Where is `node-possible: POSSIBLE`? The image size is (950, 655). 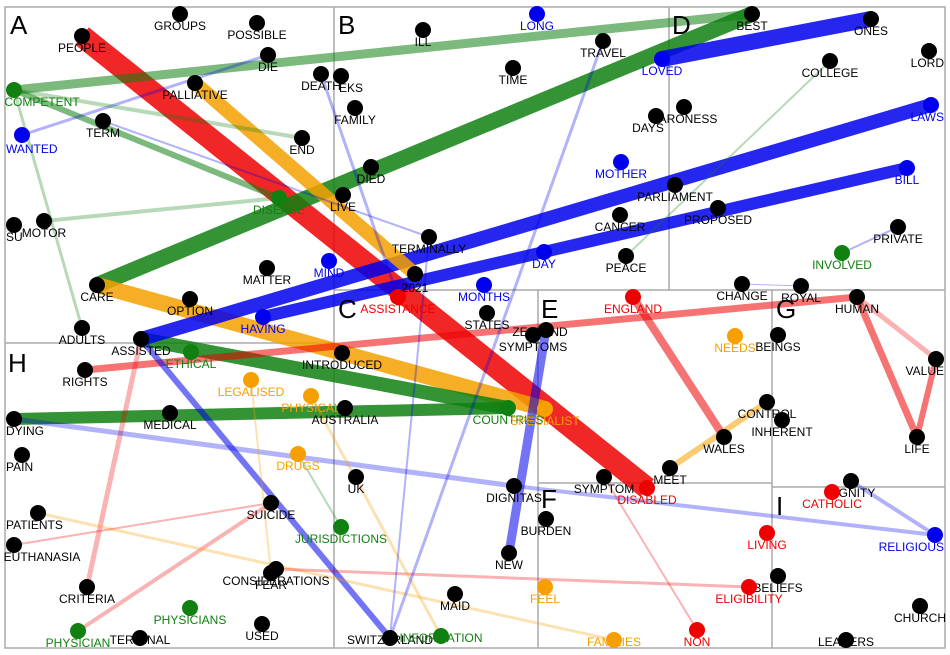 node-possible: POSSIBLE is located at coordinates (257, 28).